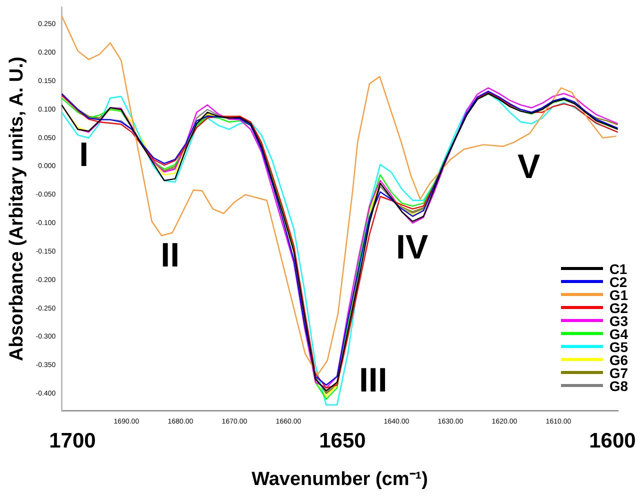  I want to click on legend-label: G1, so click(618, 294).